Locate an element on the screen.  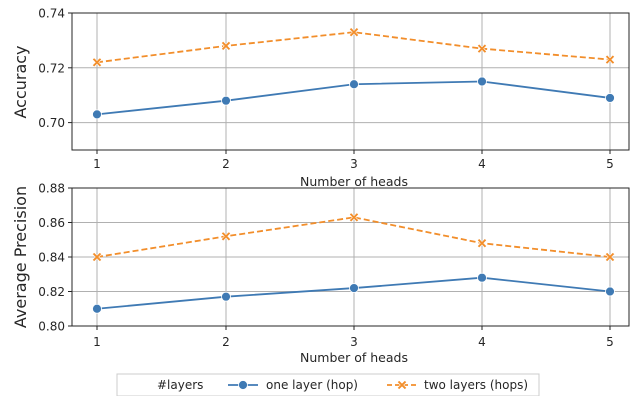
legend-item-two-layers: two layers (hops) is located at coordinates (457, 385).